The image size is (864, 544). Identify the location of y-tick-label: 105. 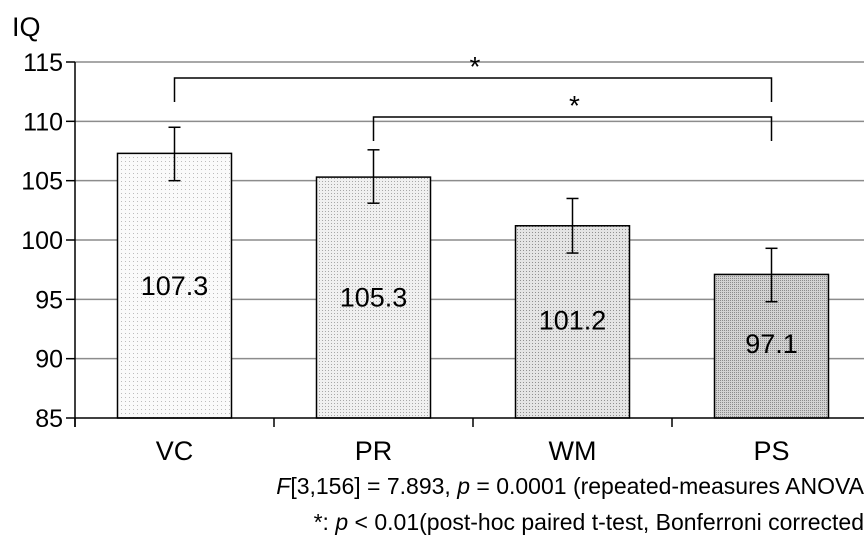
(42, 182).